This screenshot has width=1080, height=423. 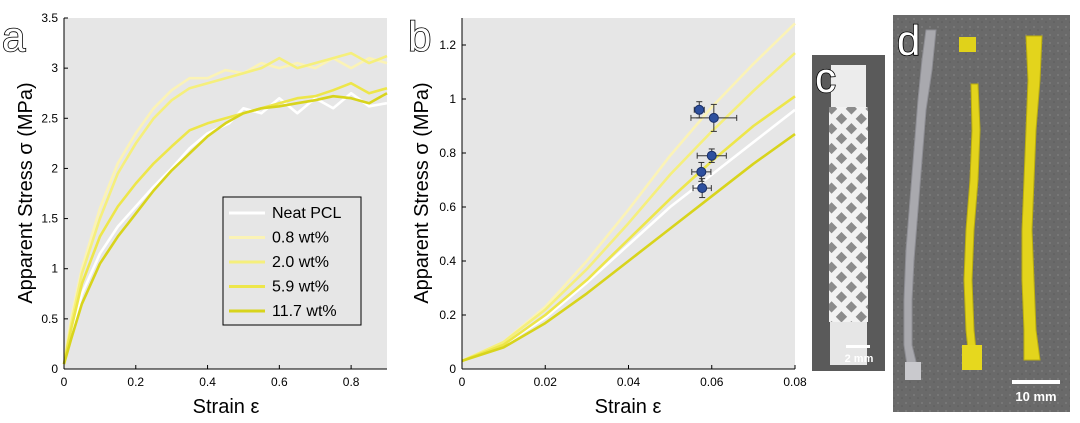 What do you see at coordinates (452, 369) in the screenshot?
I see `plot-b-ytick-label: 0` at bounding box center [452, 369].